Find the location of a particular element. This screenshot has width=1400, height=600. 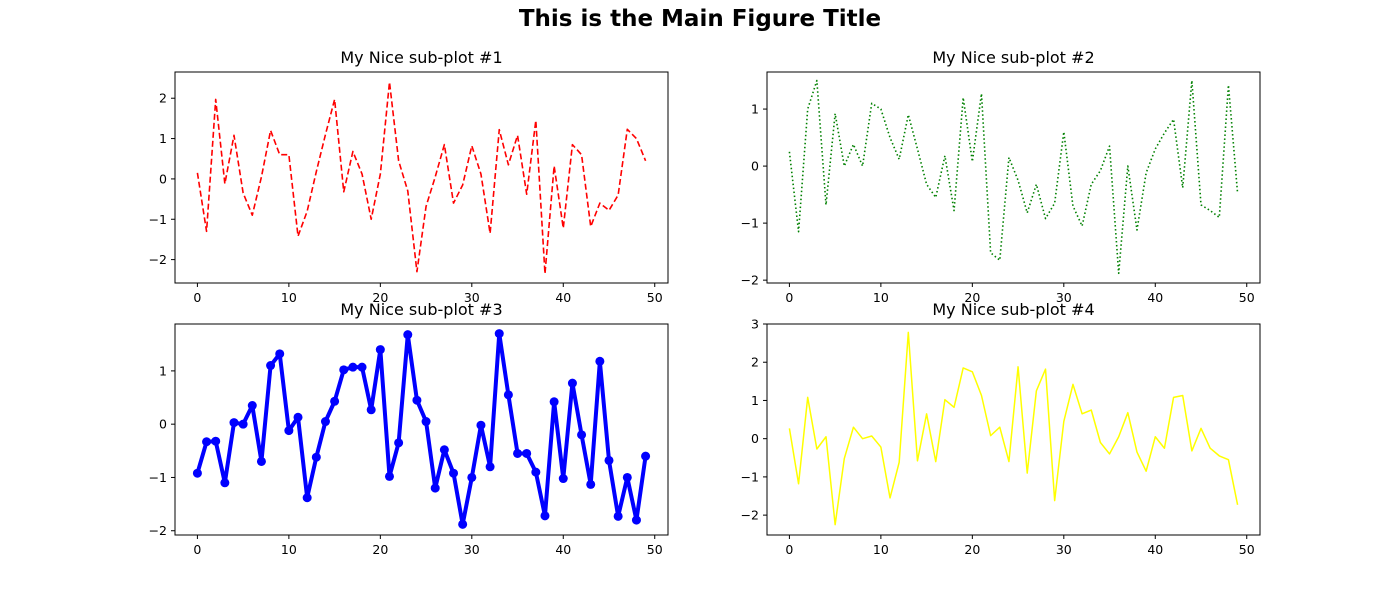

y-tick-label: 3 is located at coordinates (755, 324).